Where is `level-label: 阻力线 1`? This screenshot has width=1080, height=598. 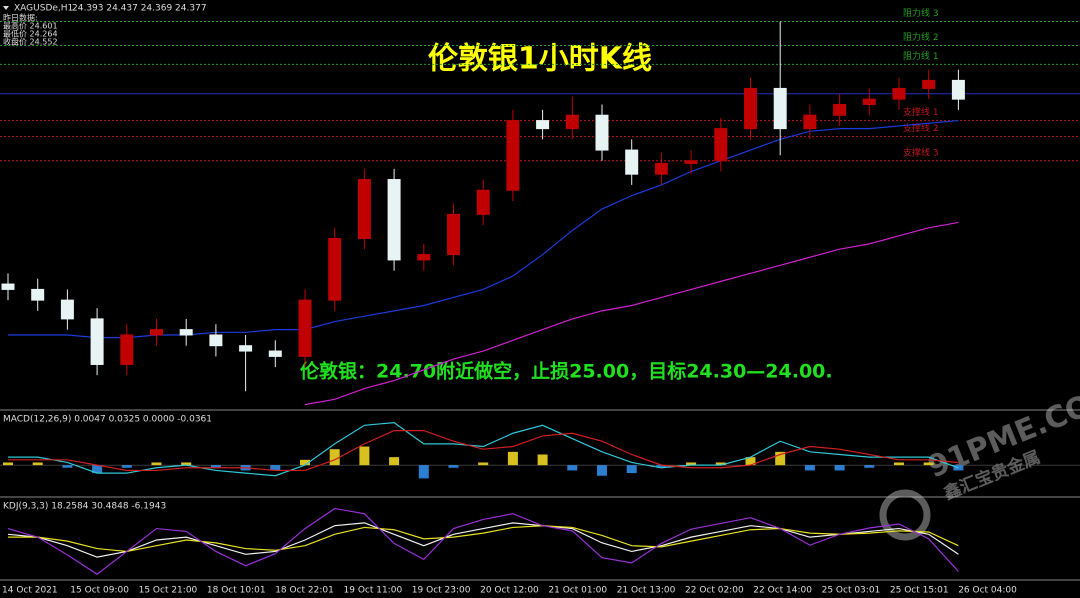
level-label: 阻力线 1 is located at coordinates (921, 56).